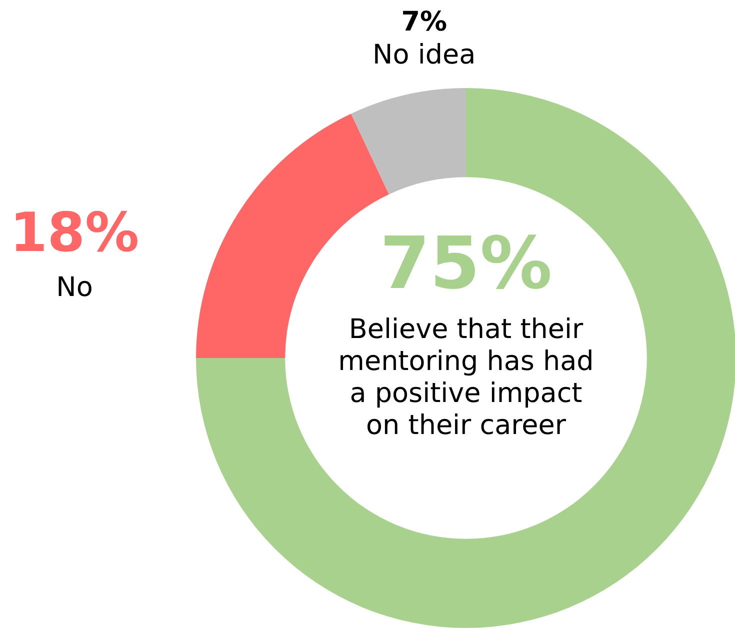 The height and width of the screenshot is (630, 735). I want to click on donut-slice, so click(408, 141).